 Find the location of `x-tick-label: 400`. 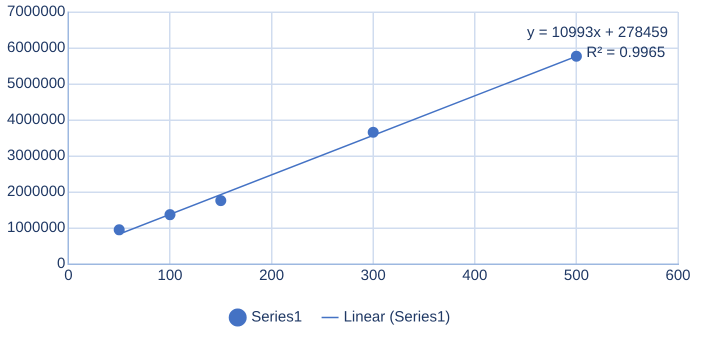

x-tick-label: 400 is located at coordinates (475, 275).